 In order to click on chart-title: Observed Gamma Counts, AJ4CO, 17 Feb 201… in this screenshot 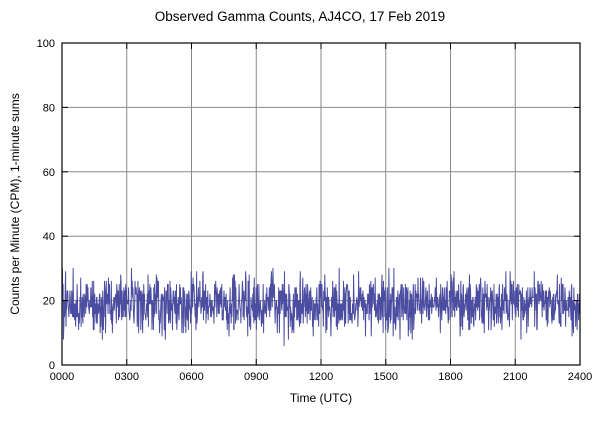, I will do `click(300, 16)`.